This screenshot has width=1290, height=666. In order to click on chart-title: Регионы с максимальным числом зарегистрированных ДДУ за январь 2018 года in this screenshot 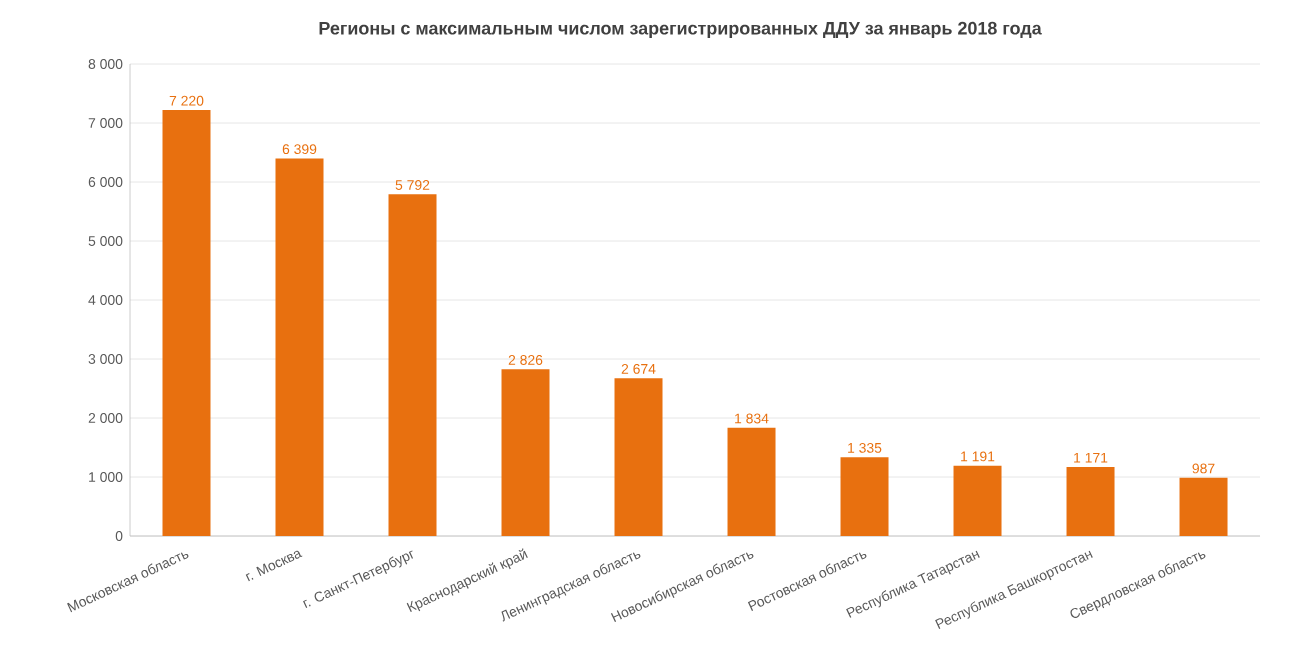, I will do `click(680, 30)`.